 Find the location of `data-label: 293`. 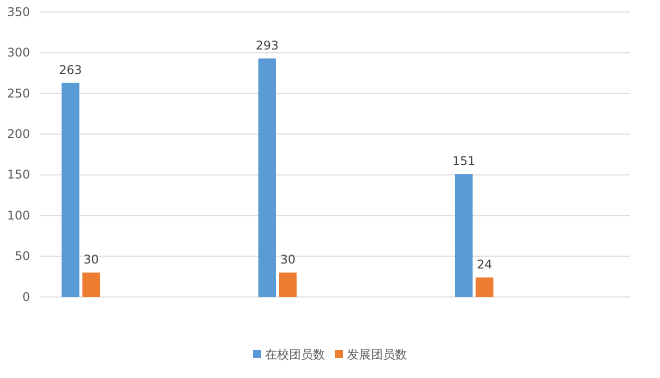

data-label: 293 is located at coordinates (267, 45).